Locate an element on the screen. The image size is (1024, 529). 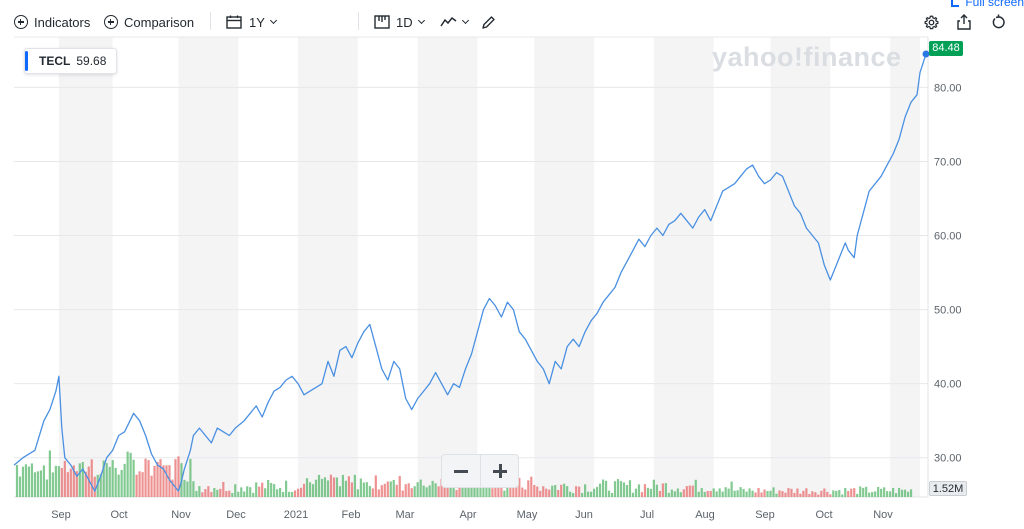
shaded-band is located at coordinates (328, 267).